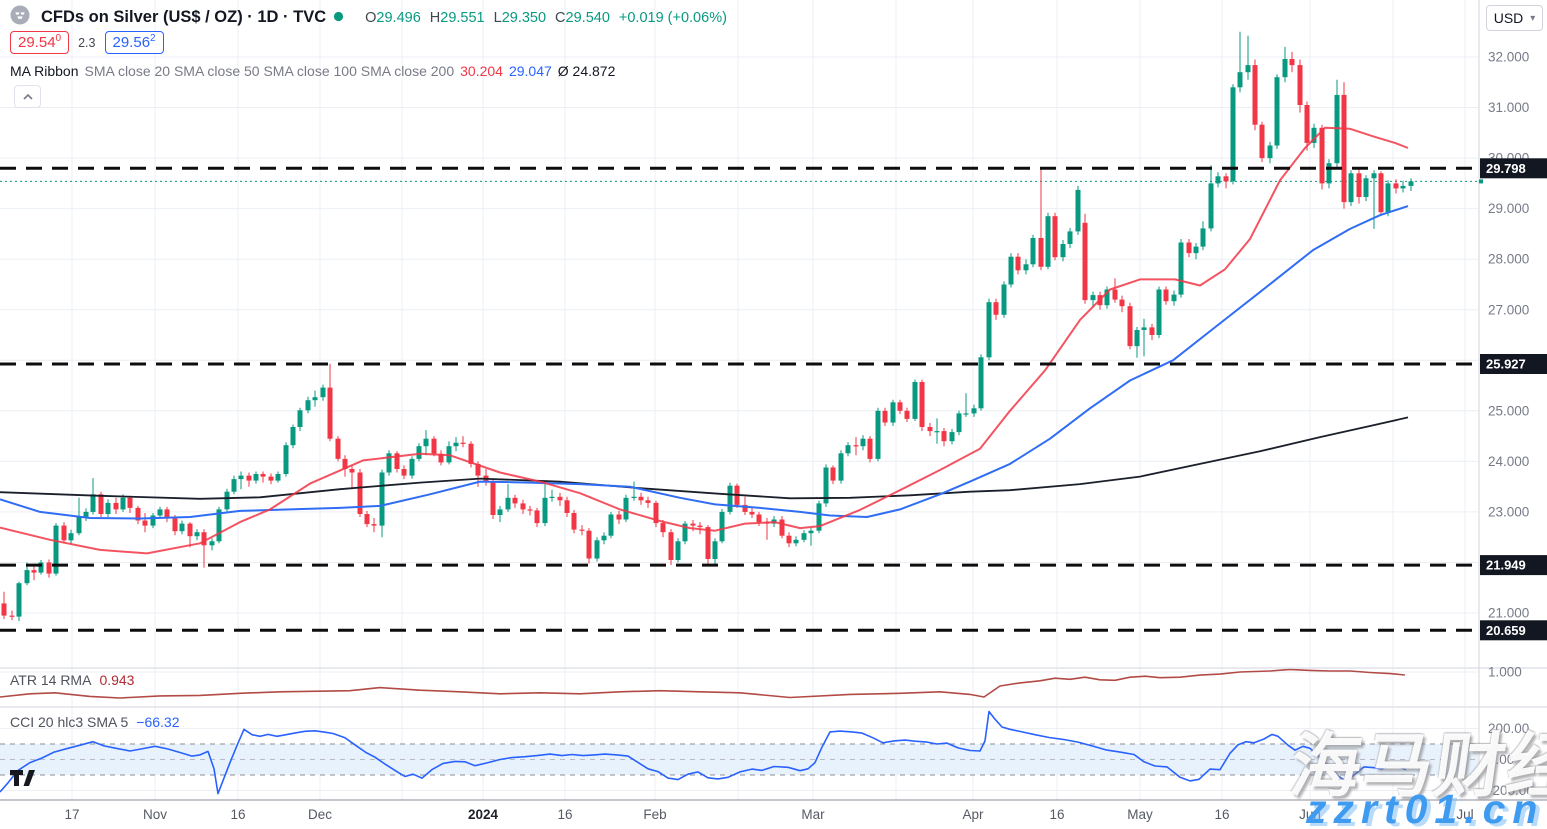 Image resolution: width=1547 pixels, height=829 pixels. What do you see at coordinates (20, 17) in the screenshot?
I see `instrument-icon` at bounding box center [20, 17].